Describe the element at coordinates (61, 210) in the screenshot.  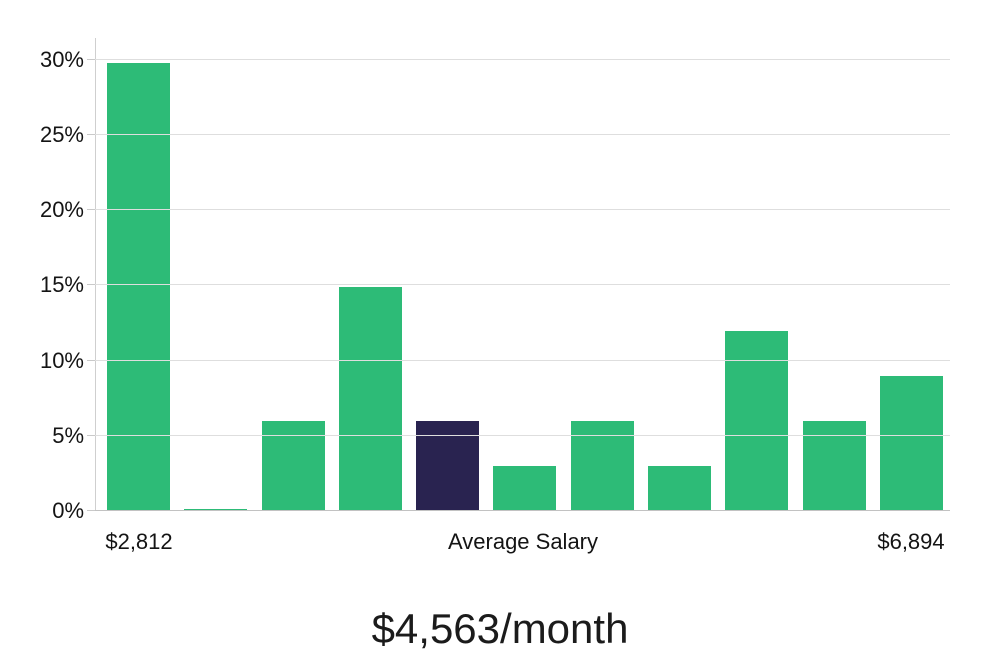
I see `y-tick-label: 20%` at that location.